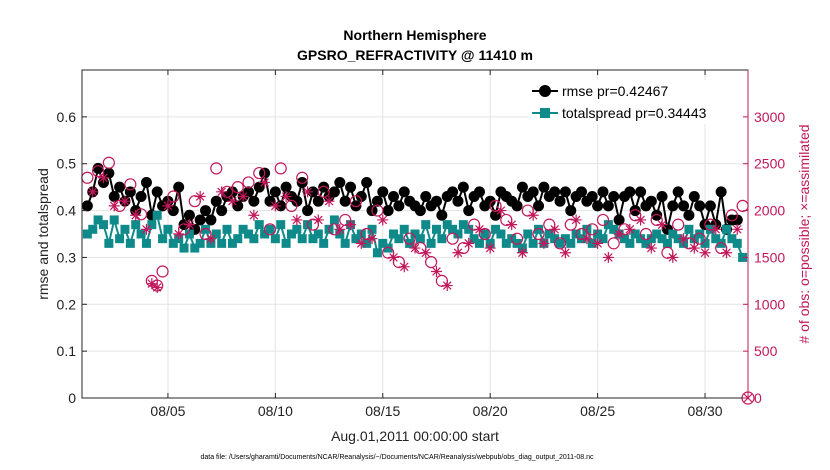  Describe the element at coordinates (72, 398) in the screenshot. I see `y-tick-label: 0` at that location.